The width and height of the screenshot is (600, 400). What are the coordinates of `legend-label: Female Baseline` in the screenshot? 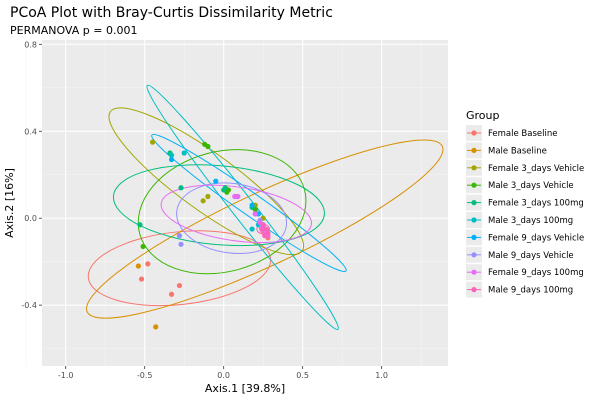 It's located at (522, 134).